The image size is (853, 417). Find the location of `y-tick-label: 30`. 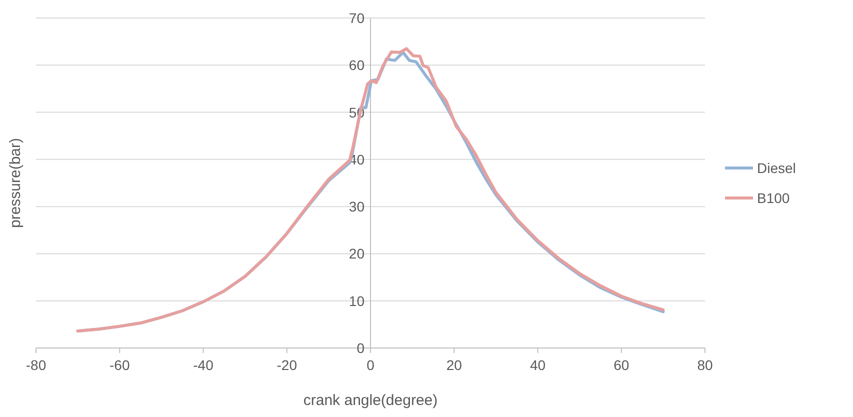

y-tick-label: 30 is located at coordinates (356, 206).